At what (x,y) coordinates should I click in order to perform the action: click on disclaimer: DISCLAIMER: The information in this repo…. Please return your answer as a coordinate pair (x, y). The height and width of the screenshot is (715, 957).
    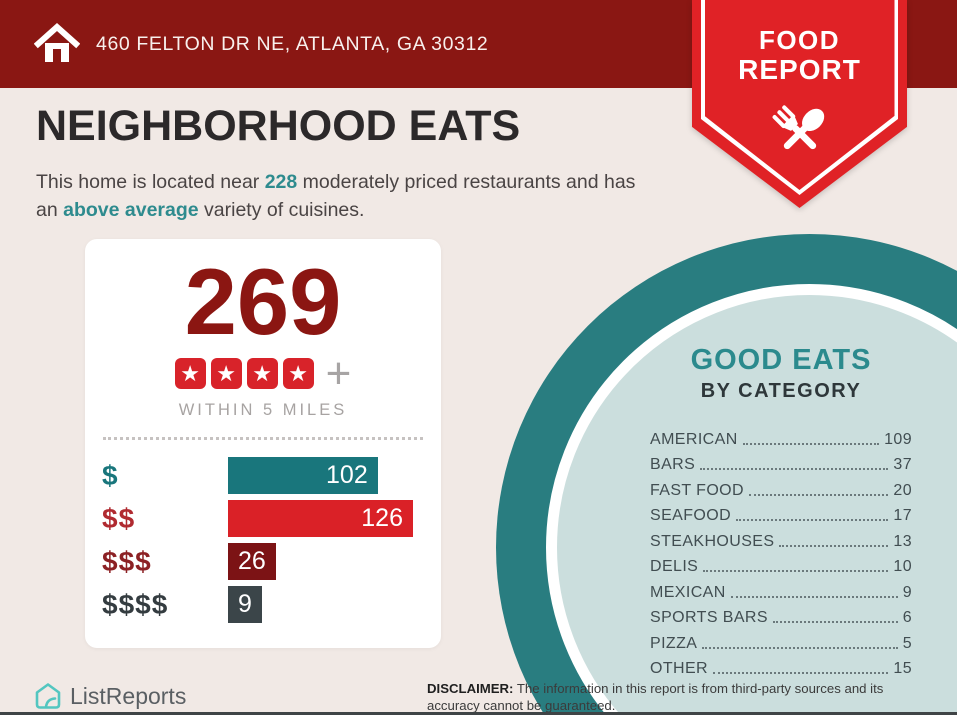
    Looking at the image, I should click on (677, 697).